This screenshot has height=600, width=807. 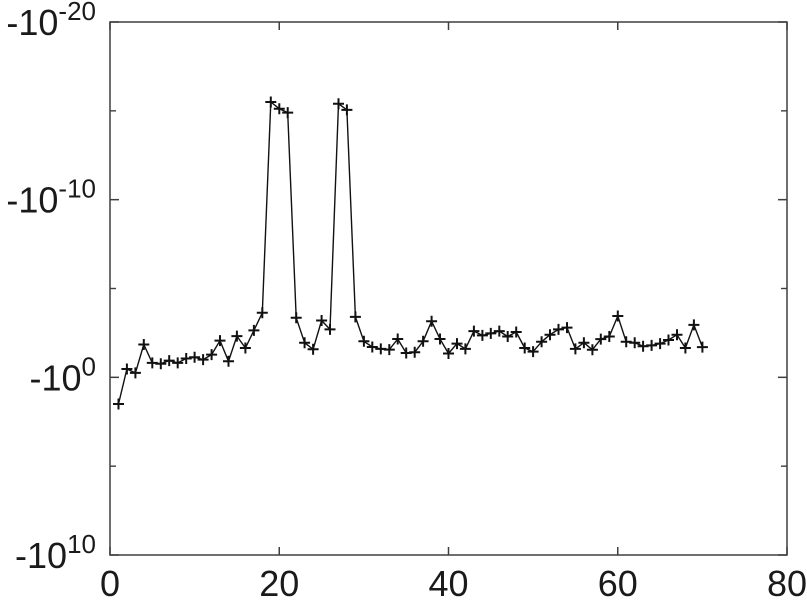 What do you see at coordinates (63, 374) in the screenshot?
I see `y-tick-label-2: -100` at bounding box center [63, 374].